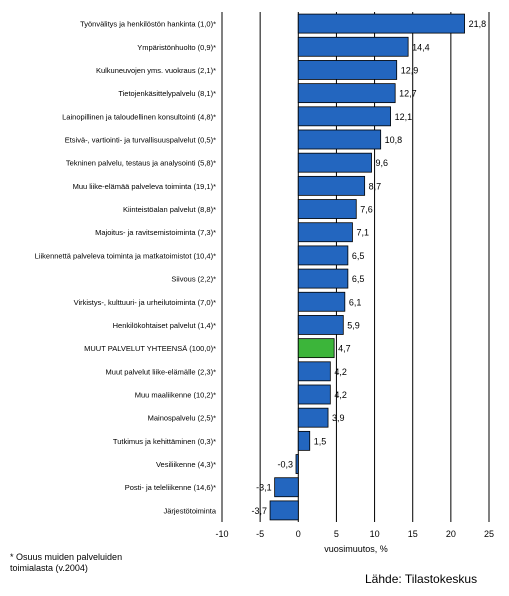 The width and height of the screenshot is (509, 596). Describe the element at coordinates (186, 464) in the screenshot. I see `category-label: Vesiliikenne (4,3)*` at that location.